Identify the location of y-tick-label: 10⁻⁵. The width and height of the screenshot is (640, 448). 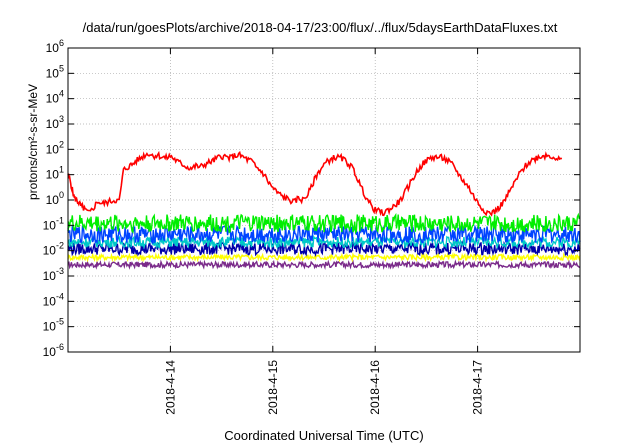
(53, 325).